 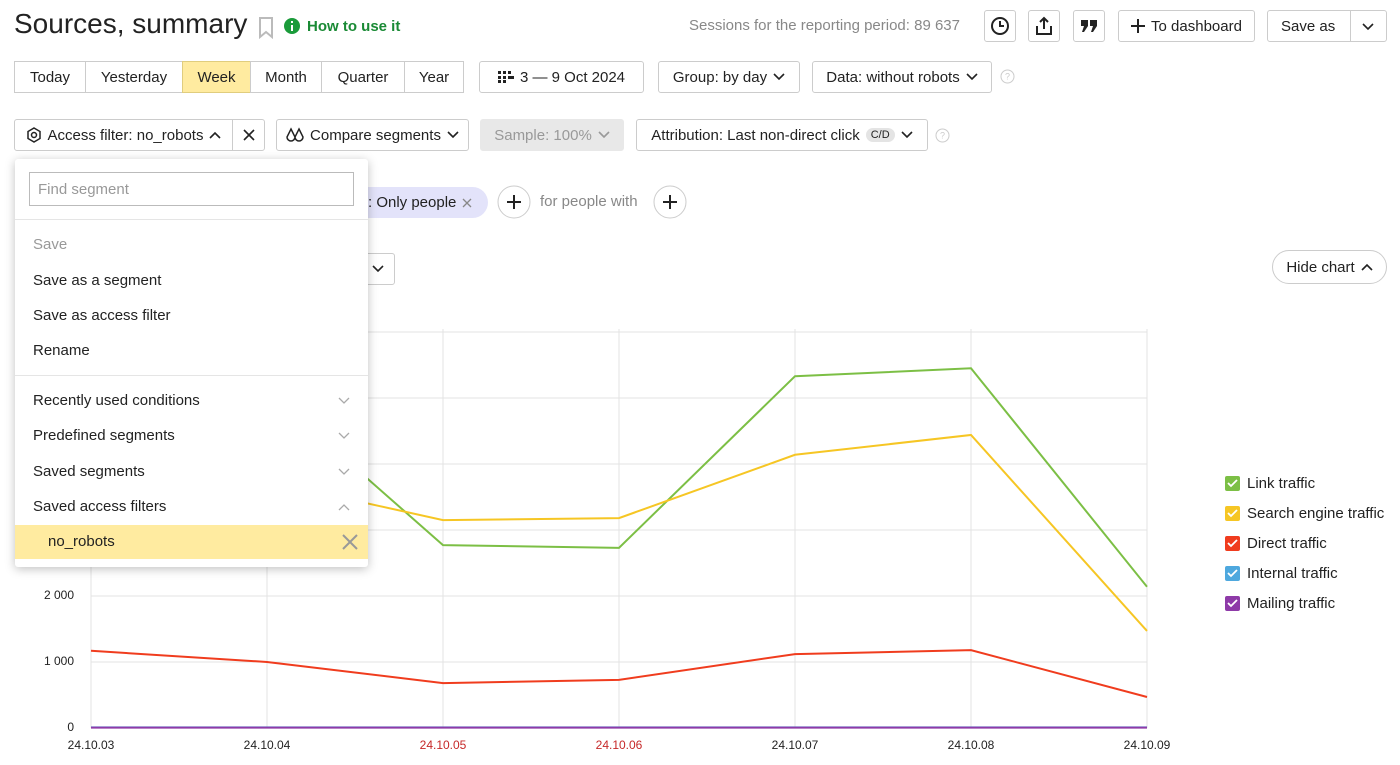 I want to click on legend-label: Link traffic, so click(x=1281, y=483).